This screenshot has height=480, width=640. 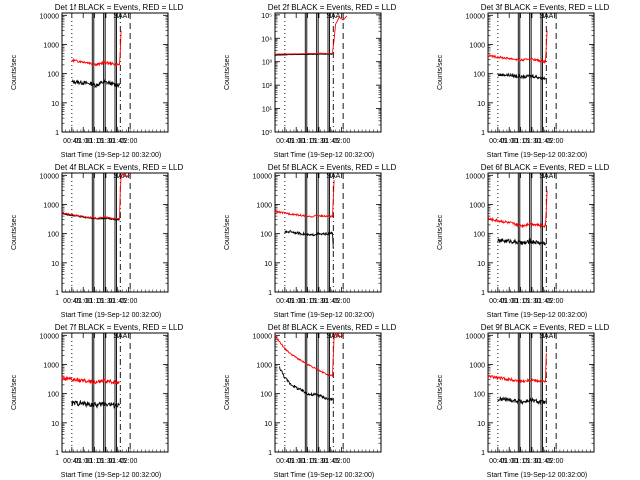 I want to click on y-tick-label: 10², so click(x=267, y=86).